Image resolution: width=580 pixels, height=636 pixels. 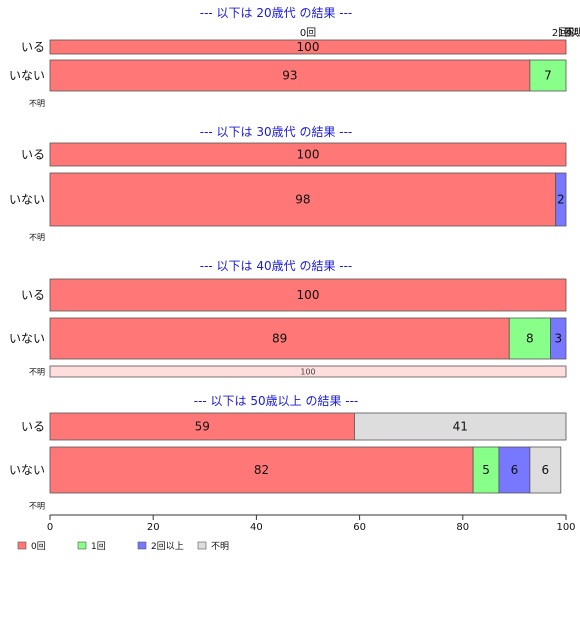 I want to click on bar-value-label-3-1-1回: 5, so click(x=486, y=470).